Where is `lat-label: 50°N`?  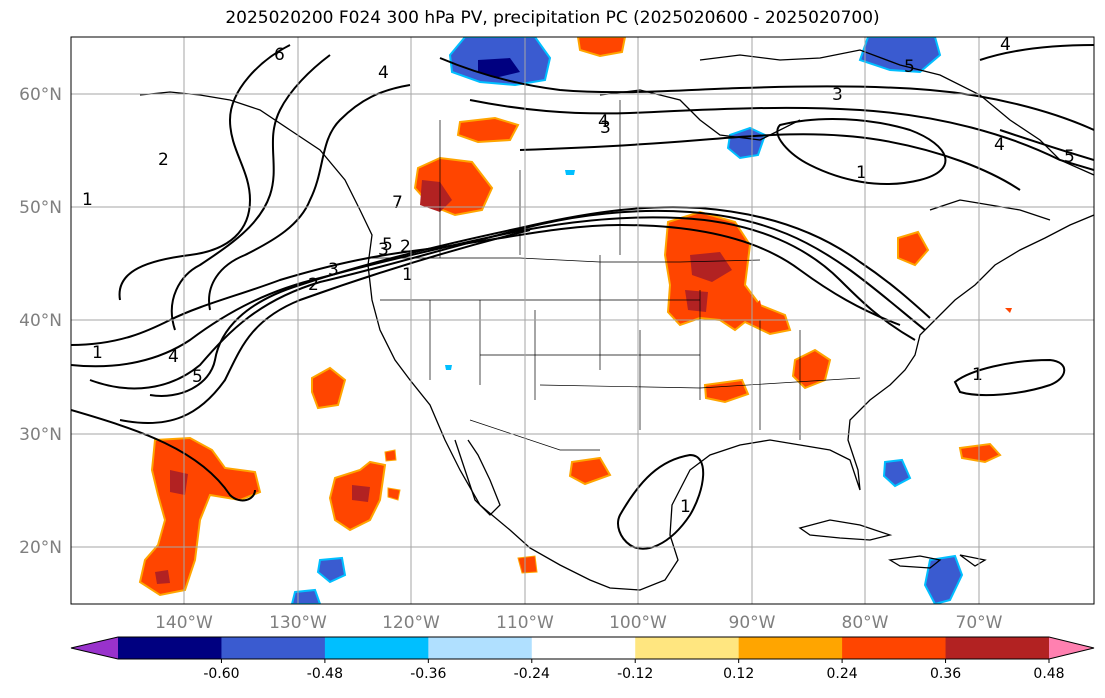 lat-label: 50°N is located at coordinates (40, 208).